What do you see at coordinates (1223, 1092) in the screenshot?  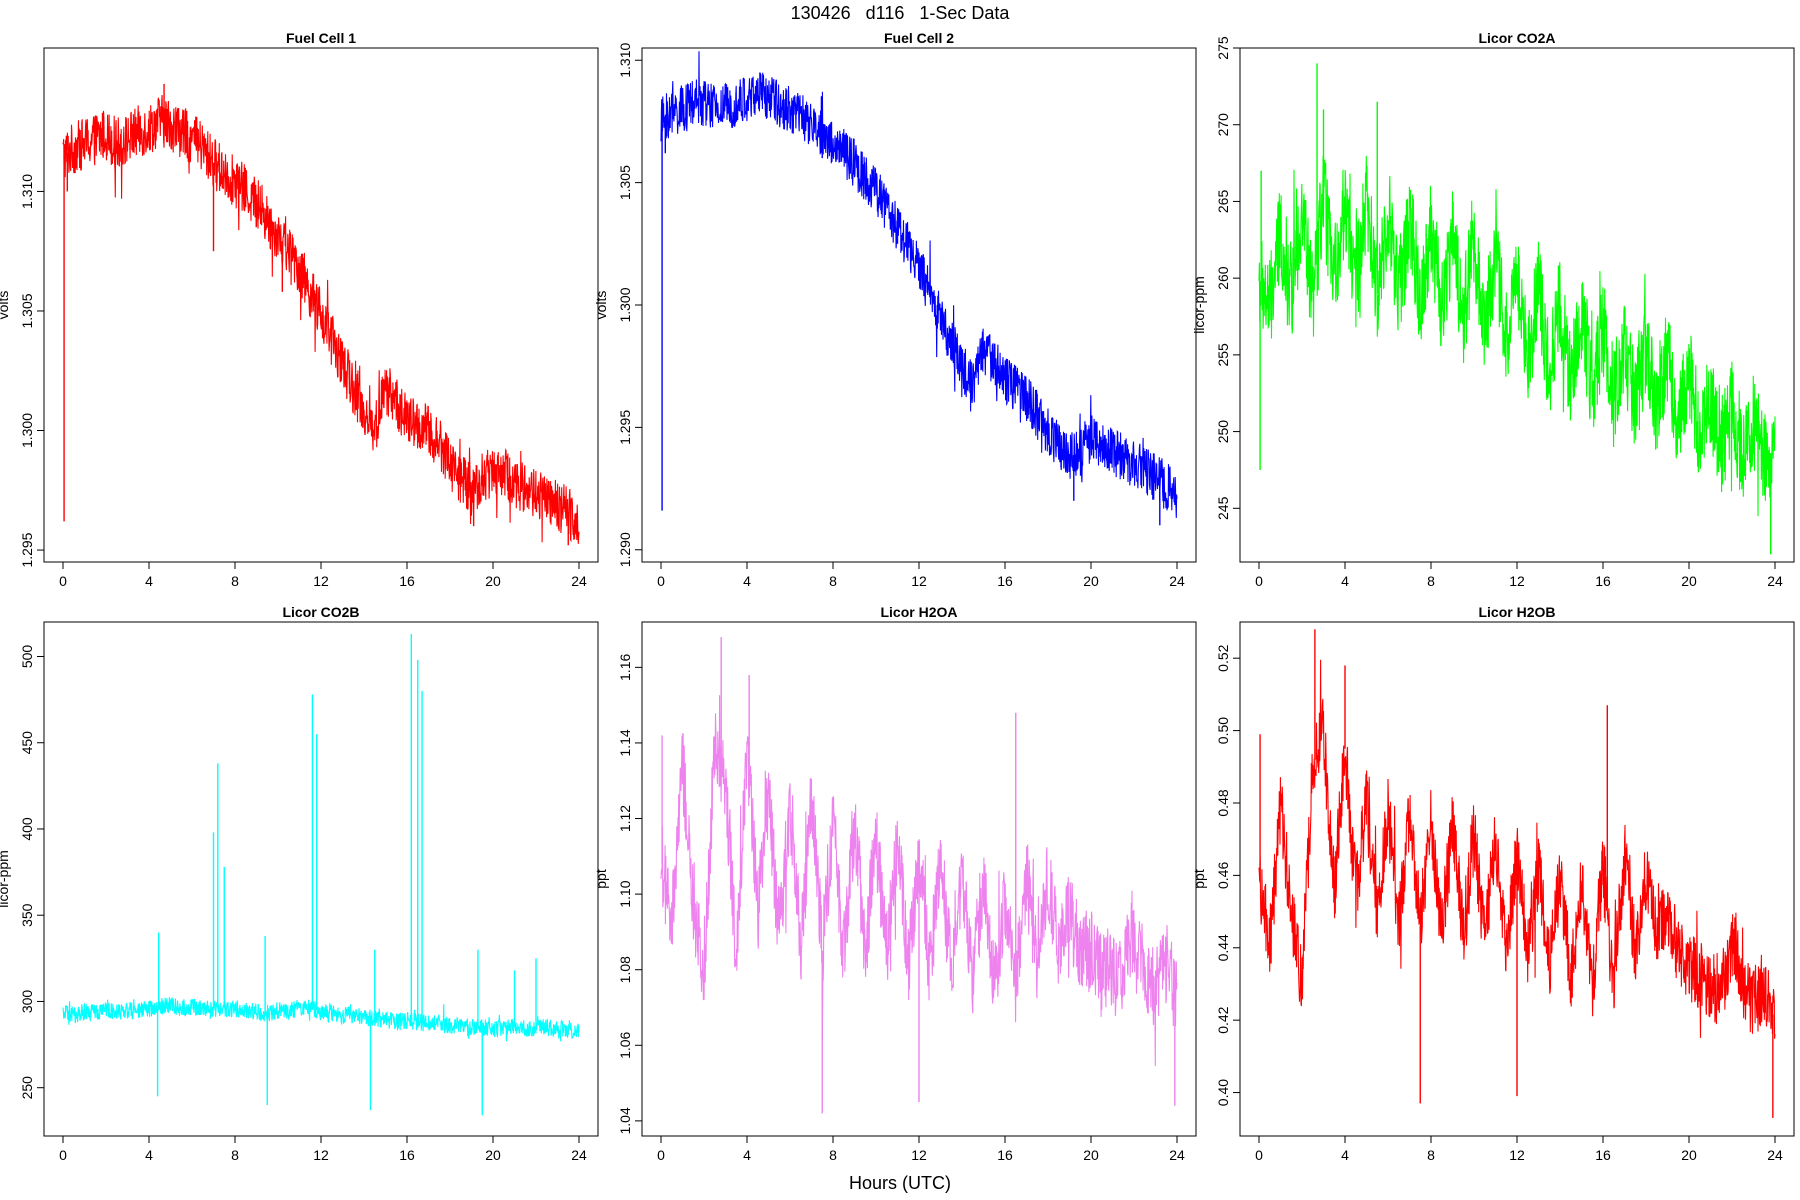 I see `y-tick-label: 0.40` at bounding box center [1223, 1092].